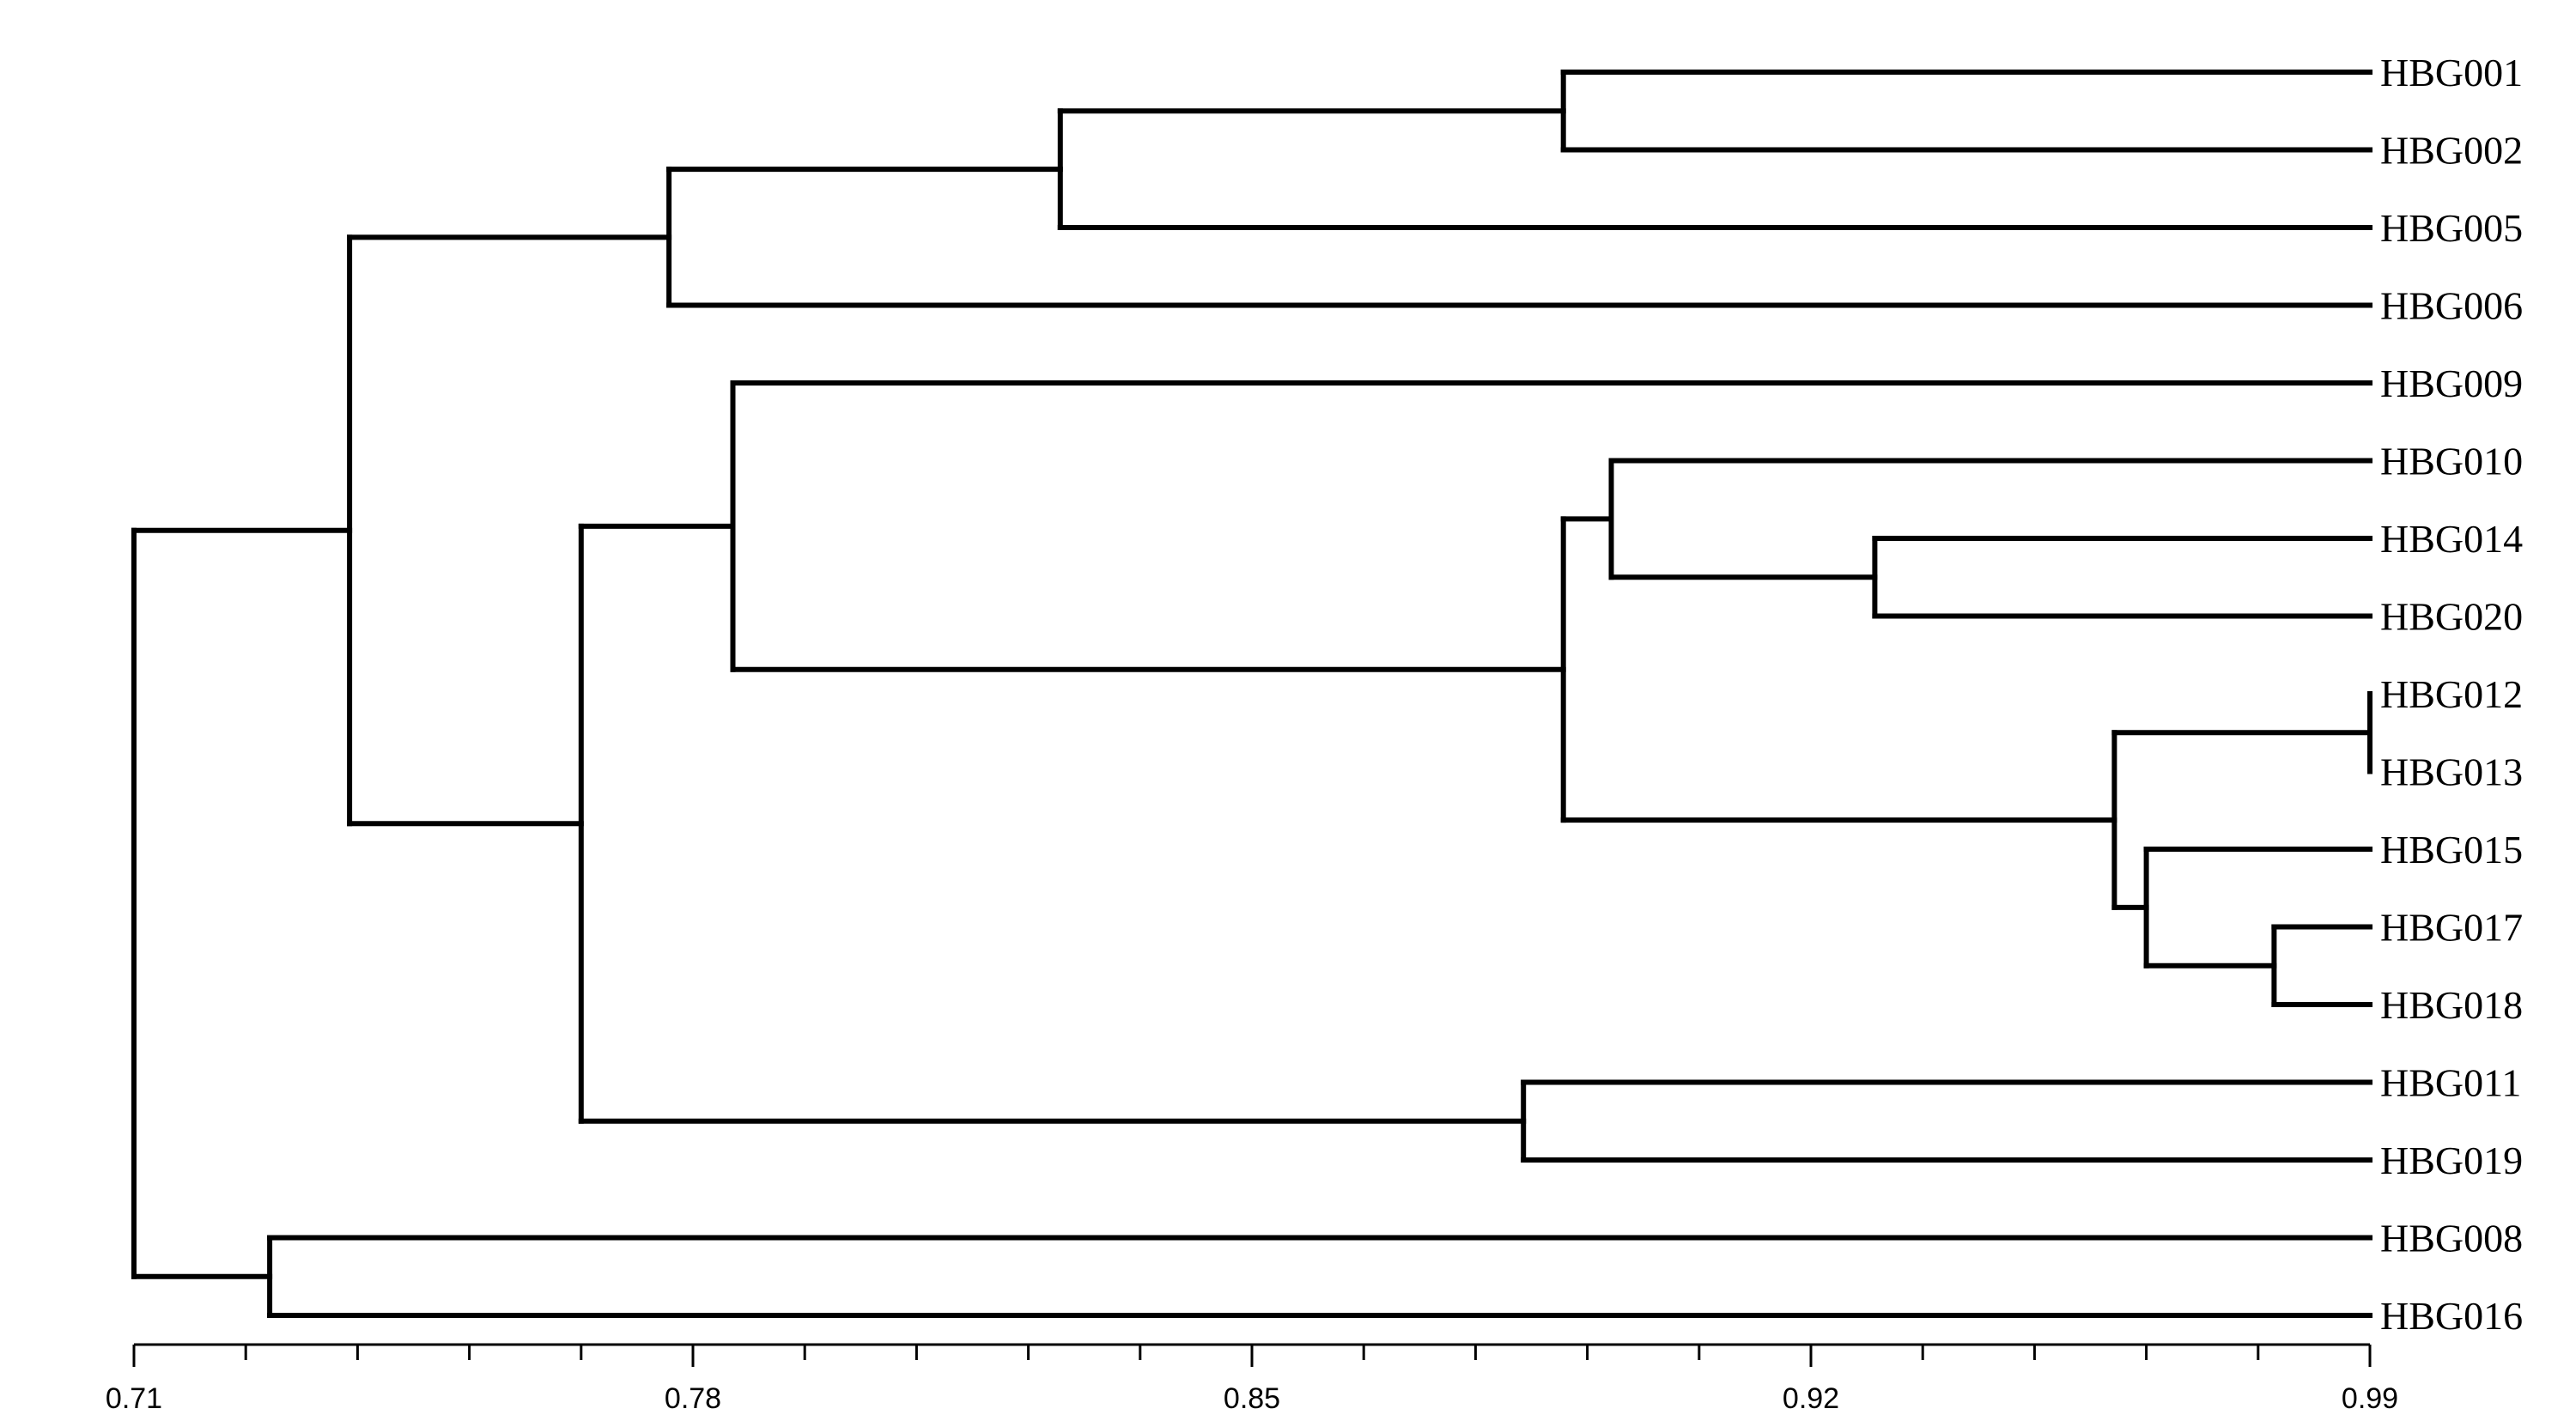  Describe the element at coordinates (2451, 151) in the screenshot. I see `leaf-label: HBG002` at that location.